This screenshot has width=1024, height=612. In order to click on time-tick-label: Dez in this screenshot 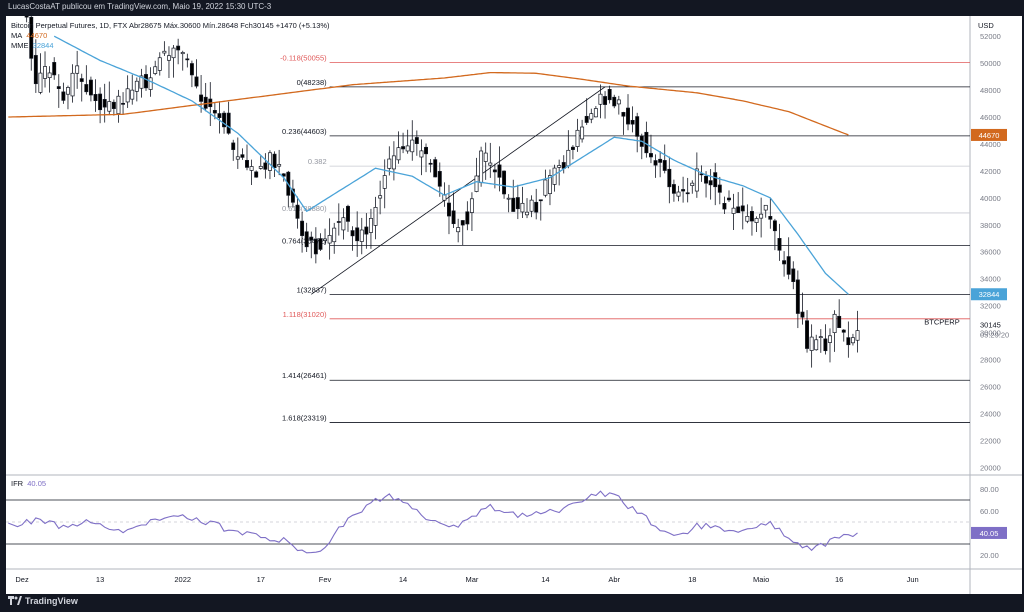, I will do `click(22, 579)`.